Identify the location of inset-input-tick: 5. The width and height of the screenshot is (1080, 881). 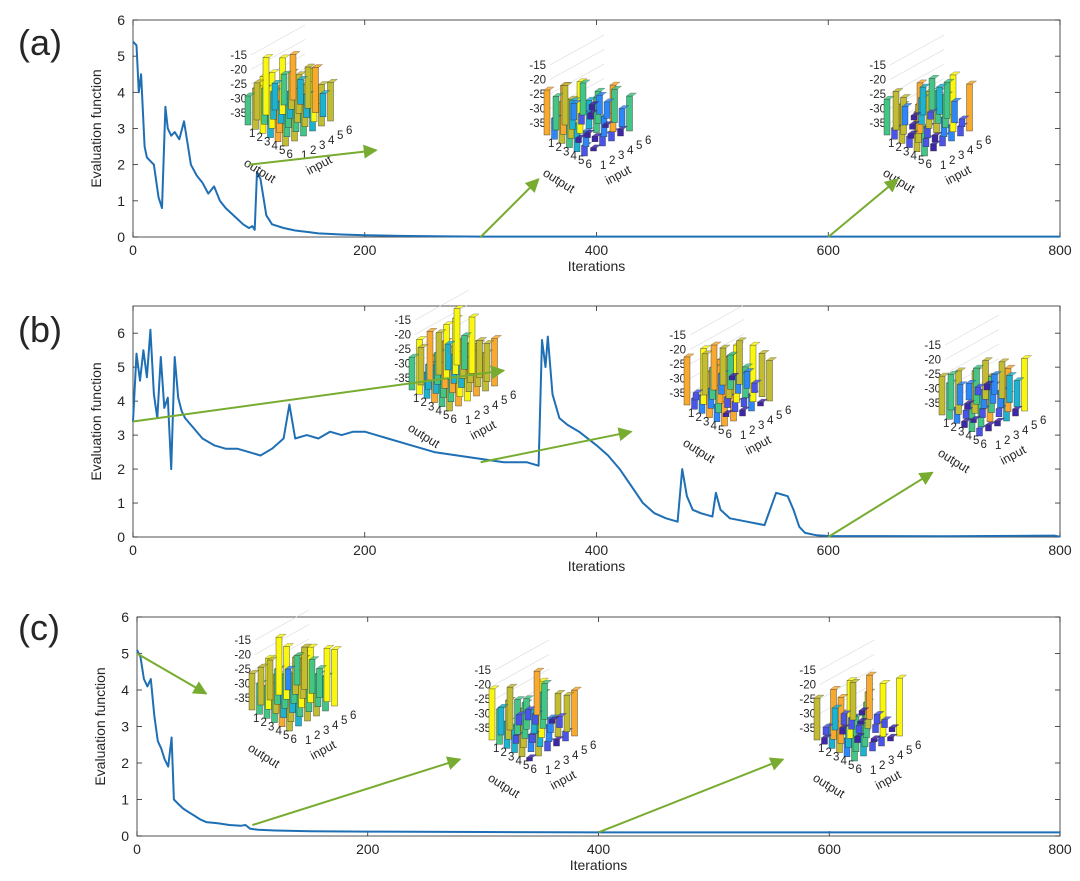
(909, 751).